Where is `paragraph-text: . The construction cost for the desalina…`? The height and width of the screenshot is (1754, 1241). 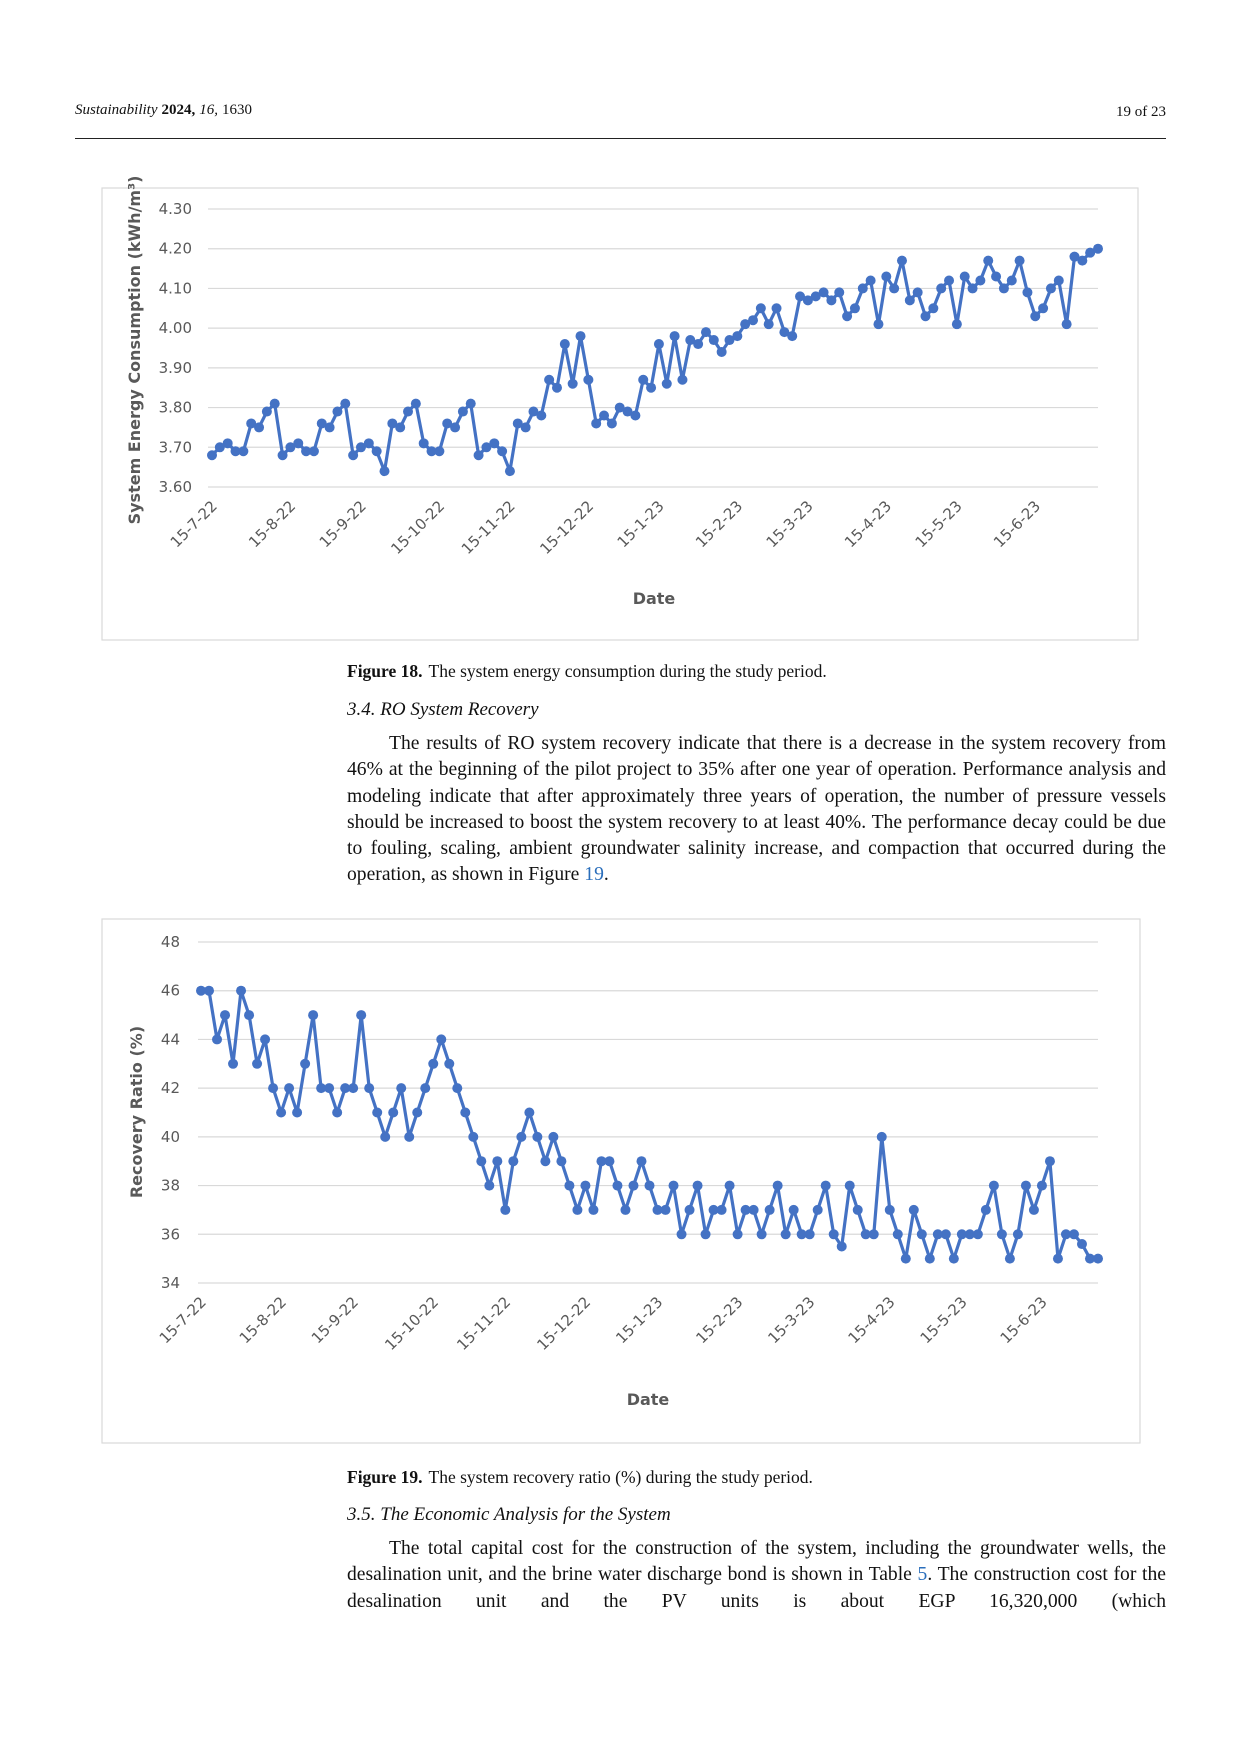
paragraph-text: . The construction cost for the desalina… is located at coordinates (756, 1588).